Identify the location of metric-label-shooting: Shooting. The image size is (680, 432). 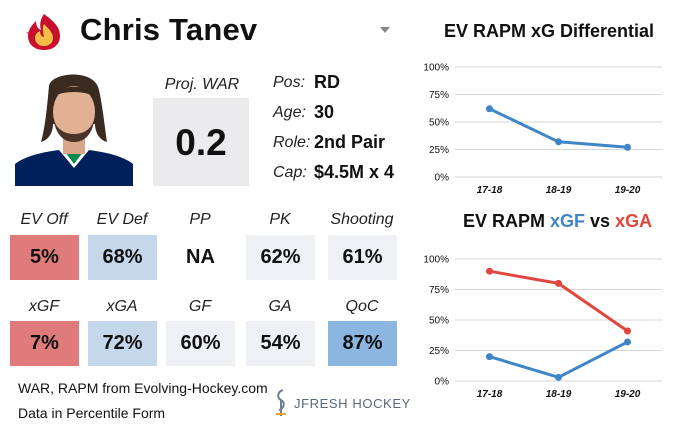
(362, 219).